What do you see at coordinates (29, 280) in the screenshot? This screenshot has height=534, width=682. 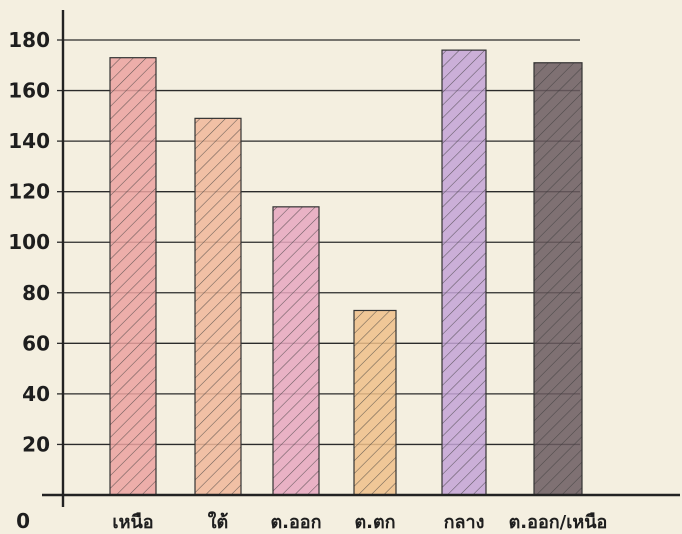 I see `y-tick-labels: 0 20 40 60 80 100 120 140 160 180` at bounding box center [29, 280].